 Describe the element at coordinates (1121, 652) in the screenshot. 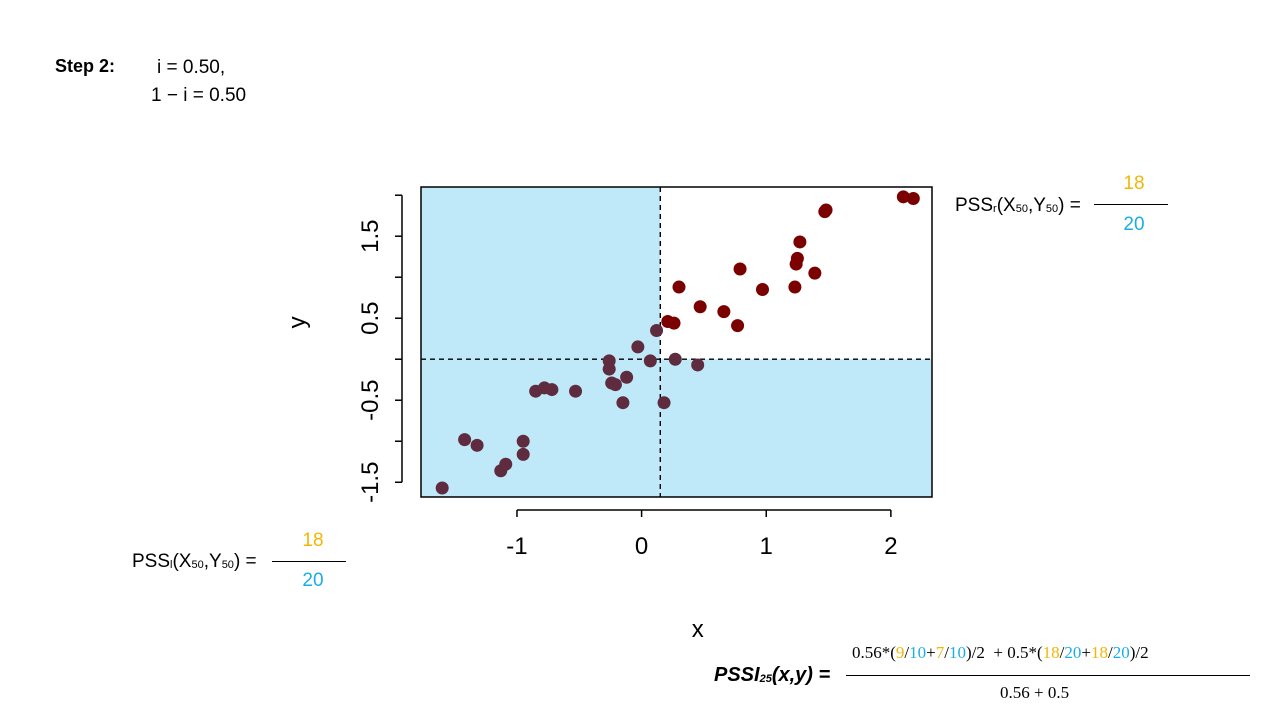

I see `formula-part-15: 20` at that location.